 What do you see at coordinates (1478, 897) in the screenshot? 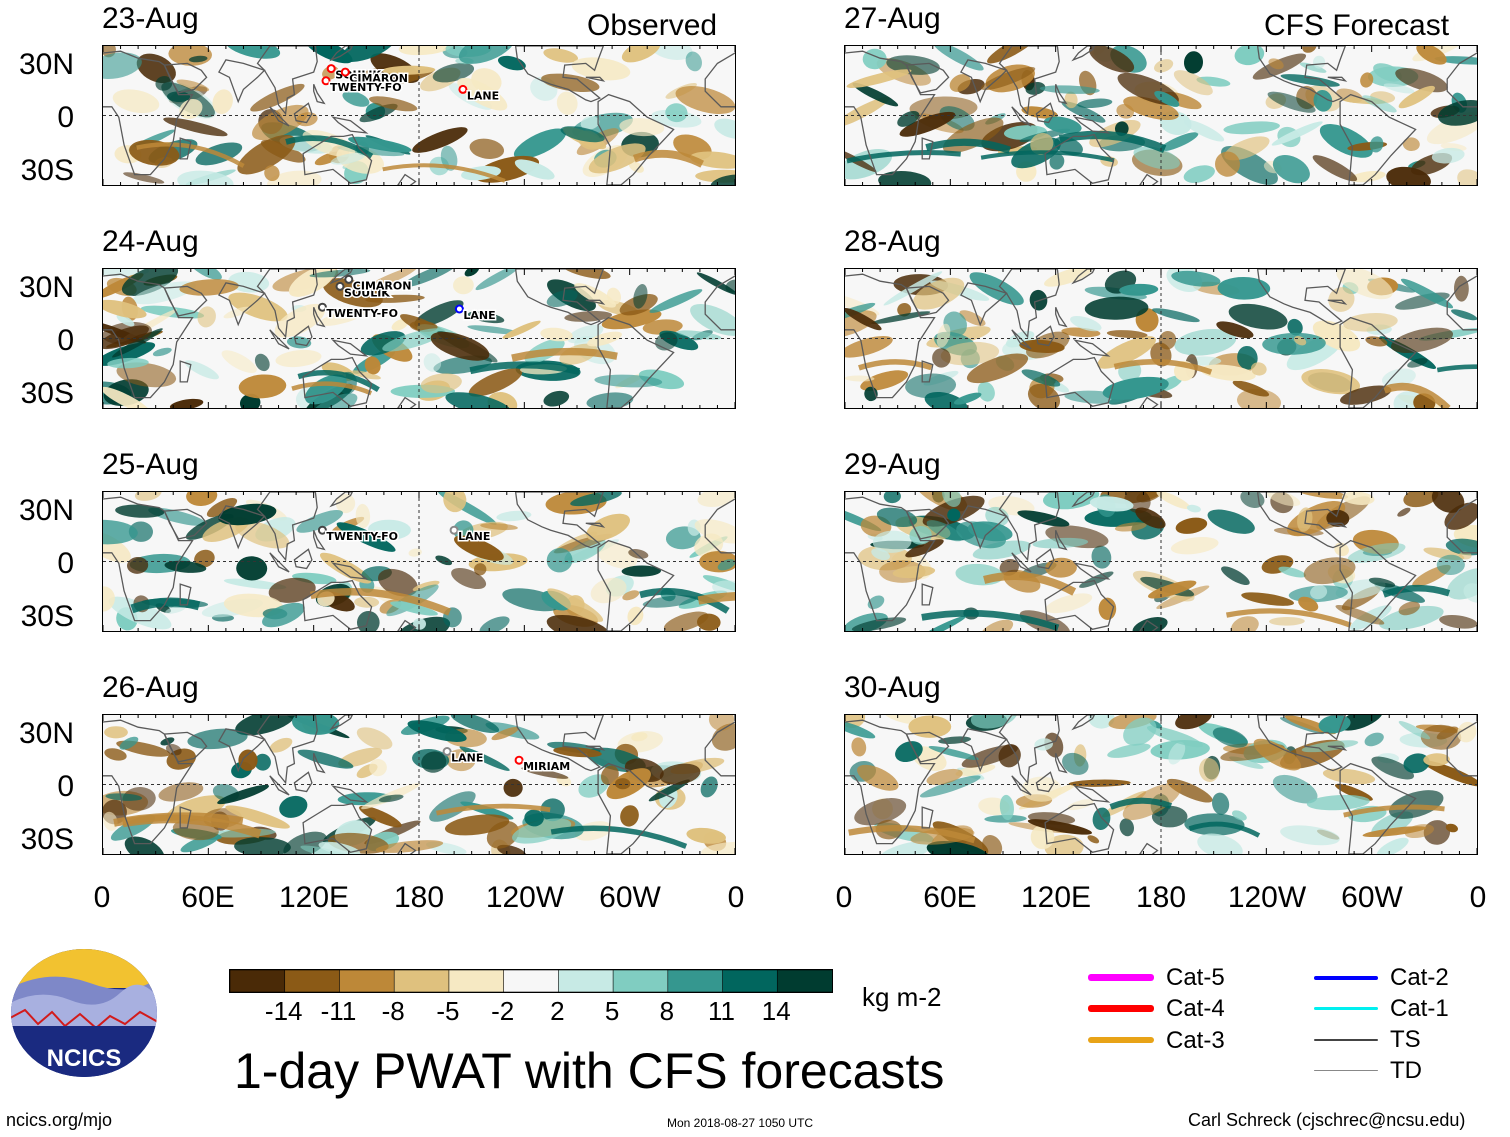
I see `lon-label-0-end: 0` at bounding box center [1478, 897].